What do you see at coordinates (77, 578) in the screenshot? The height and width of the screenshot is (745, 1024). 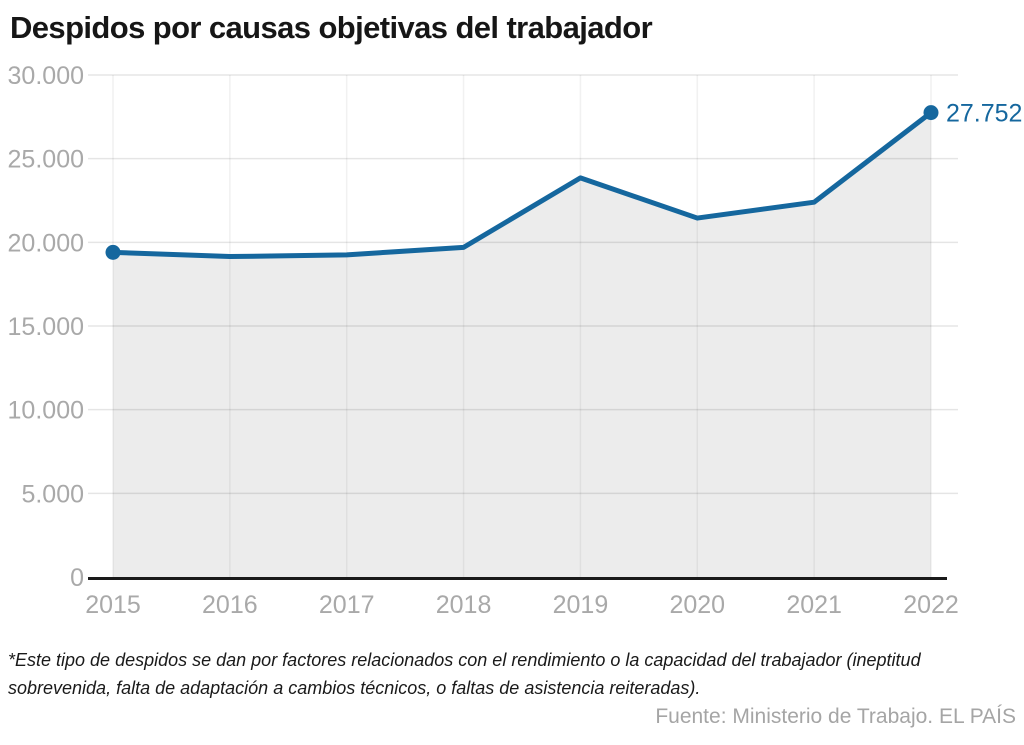 I see `y-tick-label: 0` at bounding box center [77, 578].